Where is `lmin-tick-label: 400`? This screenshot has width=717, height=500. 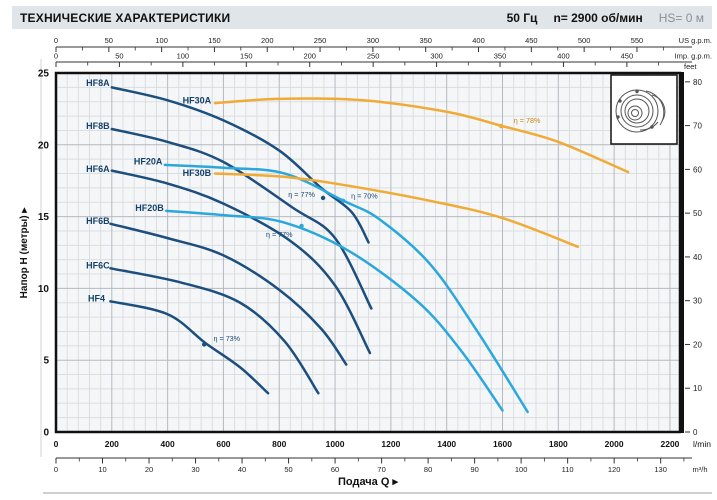
lmin-tick-label: 400 is located at coordinates (168, 444).